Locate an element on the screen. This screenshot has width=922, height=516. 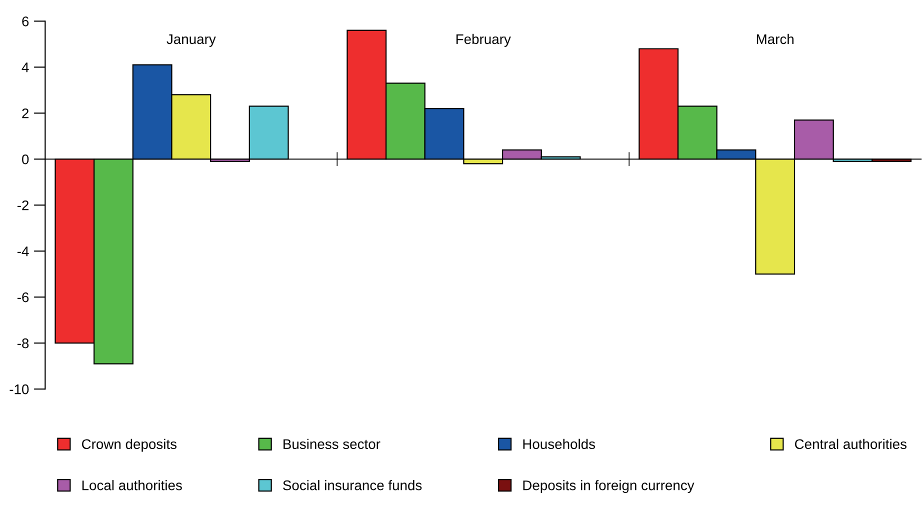
x-tick-label: February is located at coordinates (483, 40).